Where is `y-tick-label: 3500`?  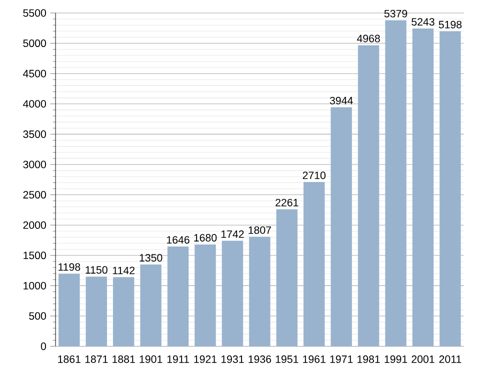
y-tick-label: 3500 is located at coordinates (34, 134).